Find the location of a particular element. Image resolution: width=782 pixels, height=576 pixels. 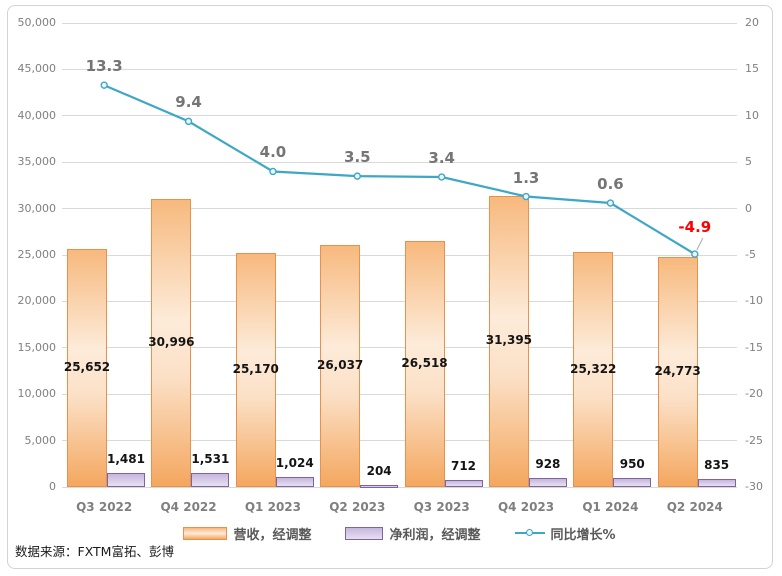

left-axis-tick-label: 30,000 is located at coordinates (37, 208).